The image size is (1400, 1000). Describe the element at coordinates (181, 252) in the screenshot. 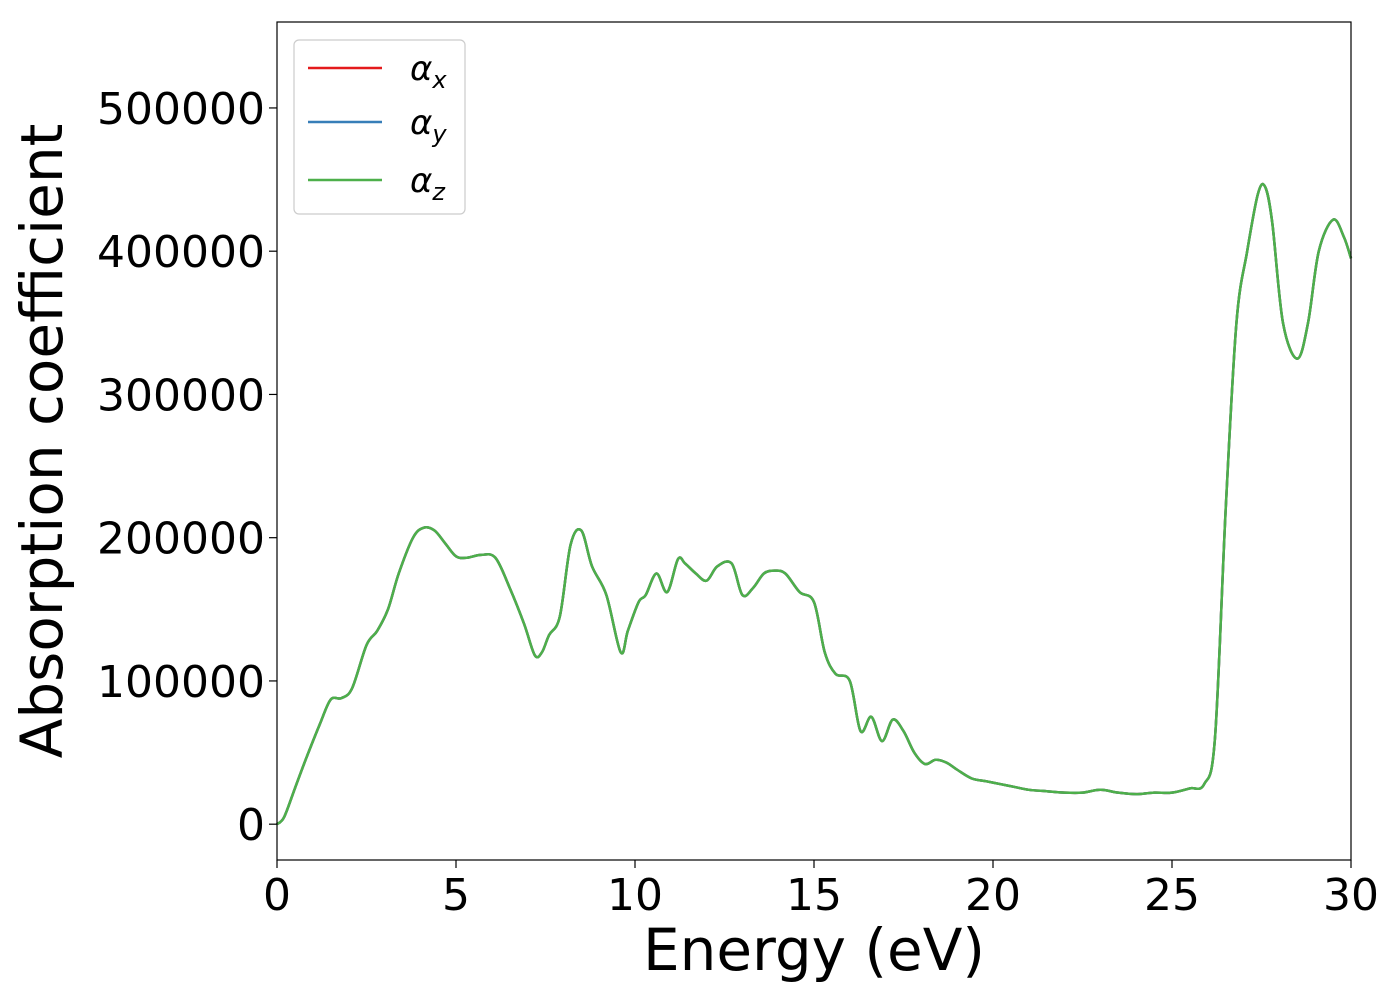

I see `y-tick-label: 400000` at that location.